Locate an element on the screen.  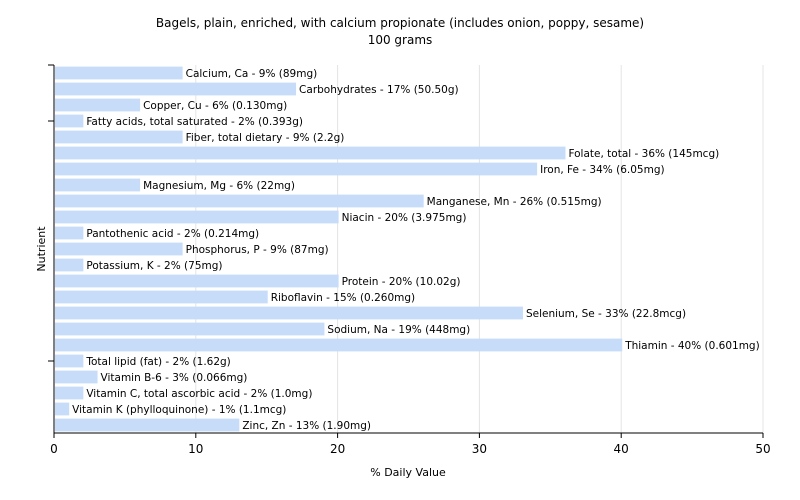
x-tick-label: 0 is located at coordinates (54, 449).